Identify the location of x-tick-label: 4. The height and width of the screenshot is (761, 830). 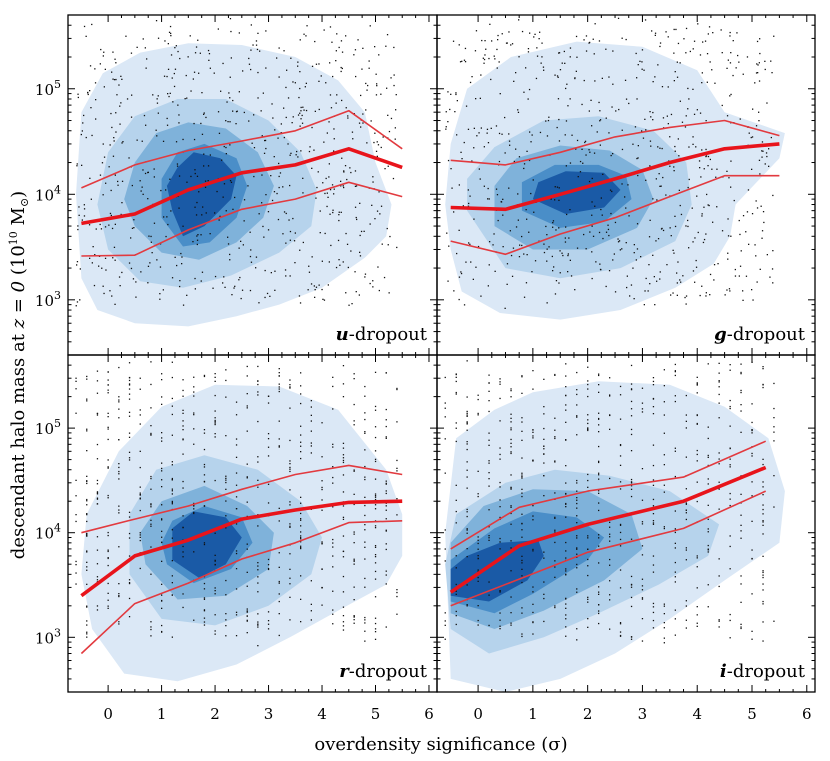
(322, 714).